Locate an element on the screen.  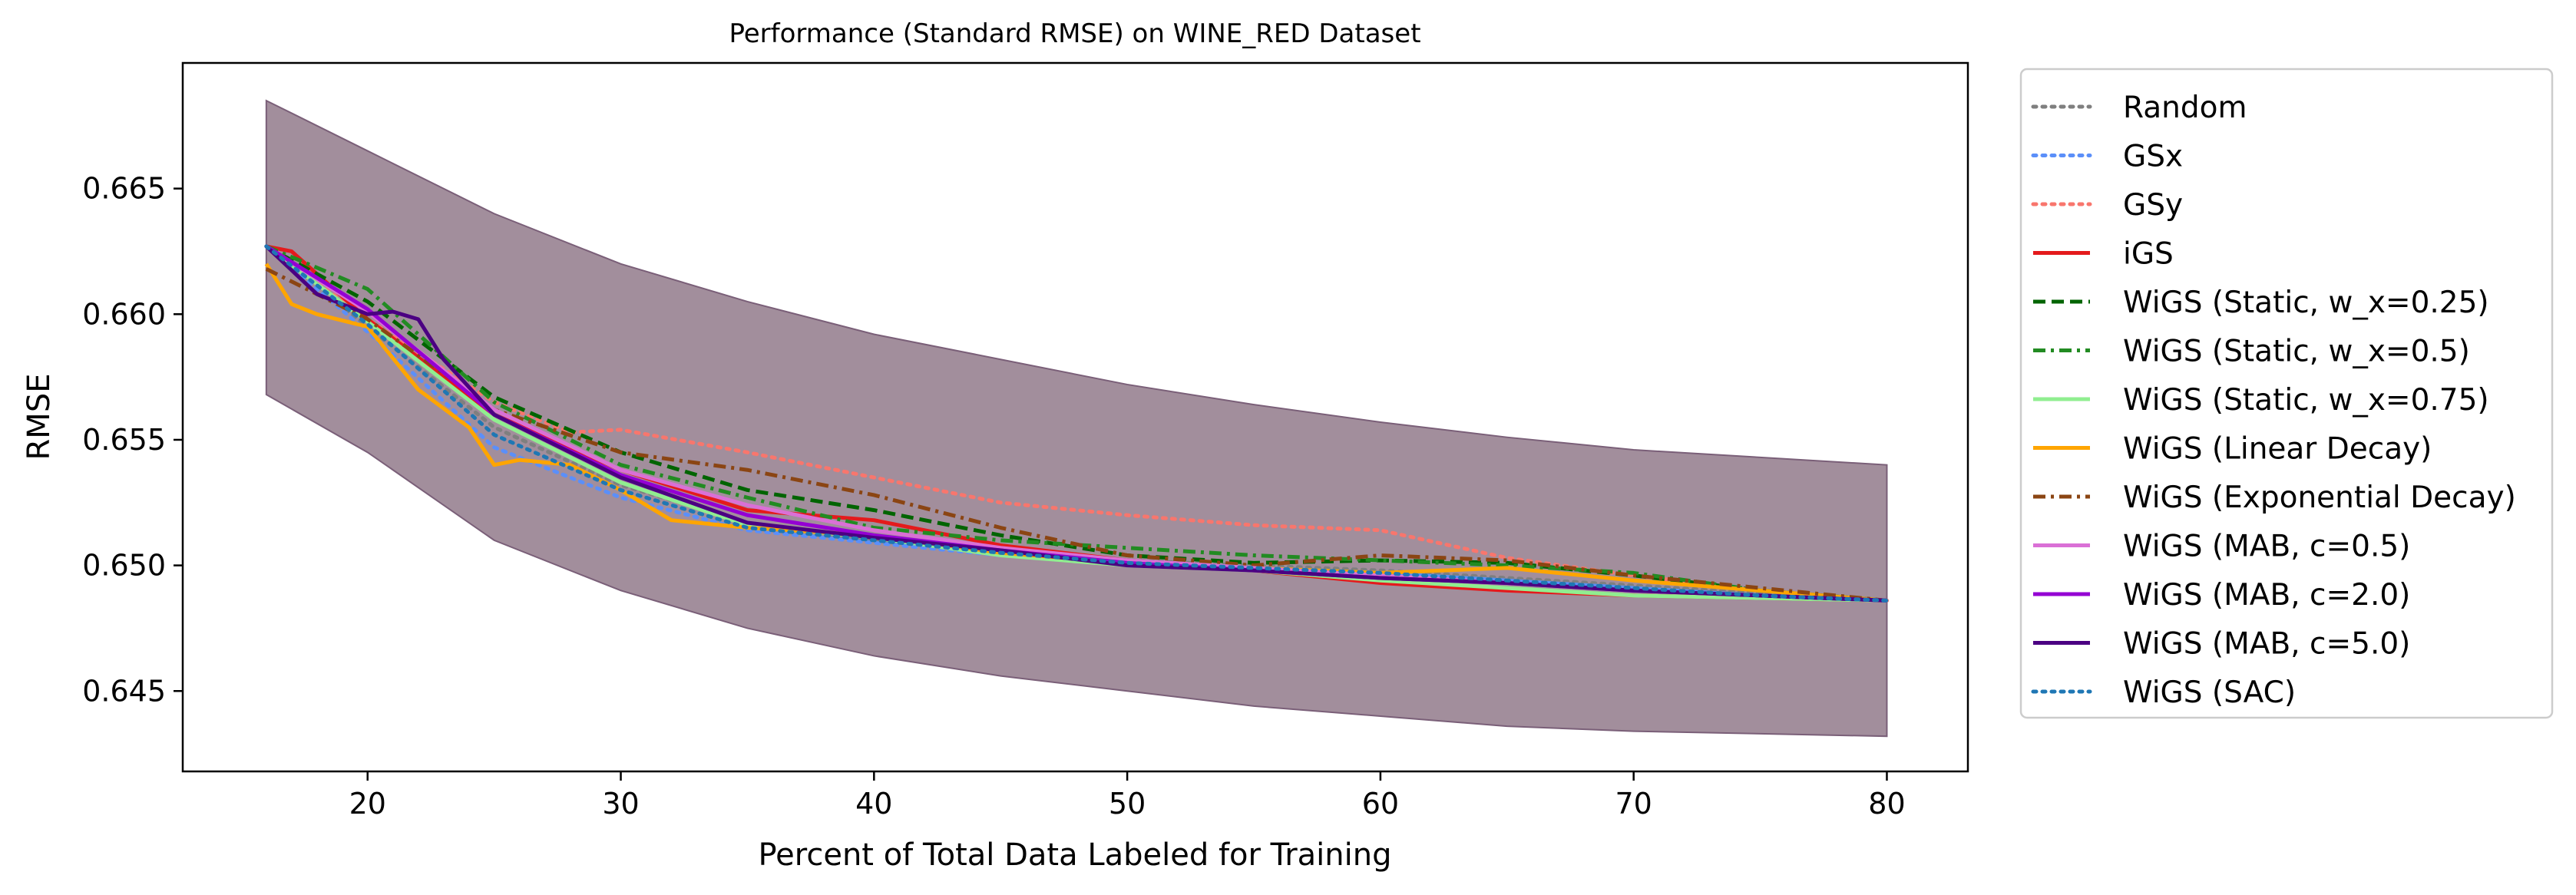
y-tick-label: 0.660 is located at coordinates (124, 314).